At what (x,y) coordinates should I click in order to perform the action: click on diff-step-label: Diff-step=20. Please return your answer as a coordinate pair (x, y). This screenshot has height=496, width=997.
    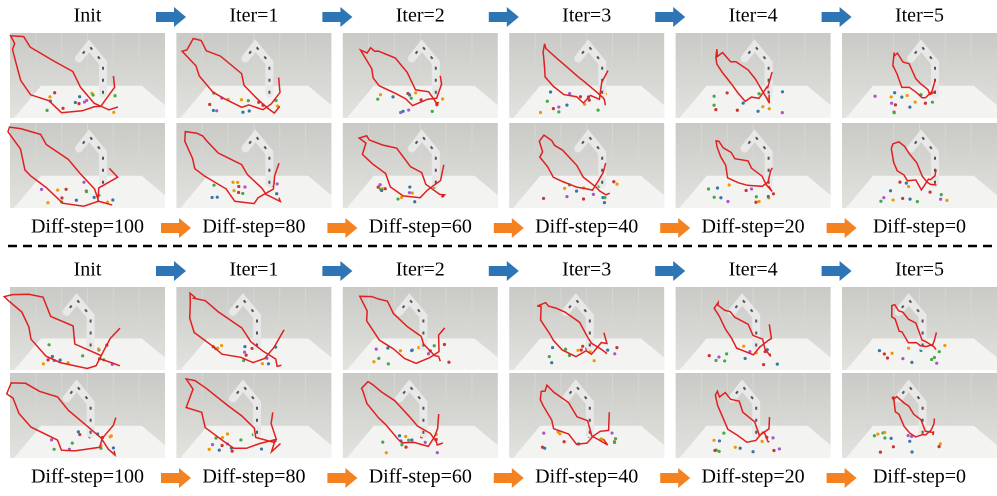
    Looking at the image, I should click on (753, 477).